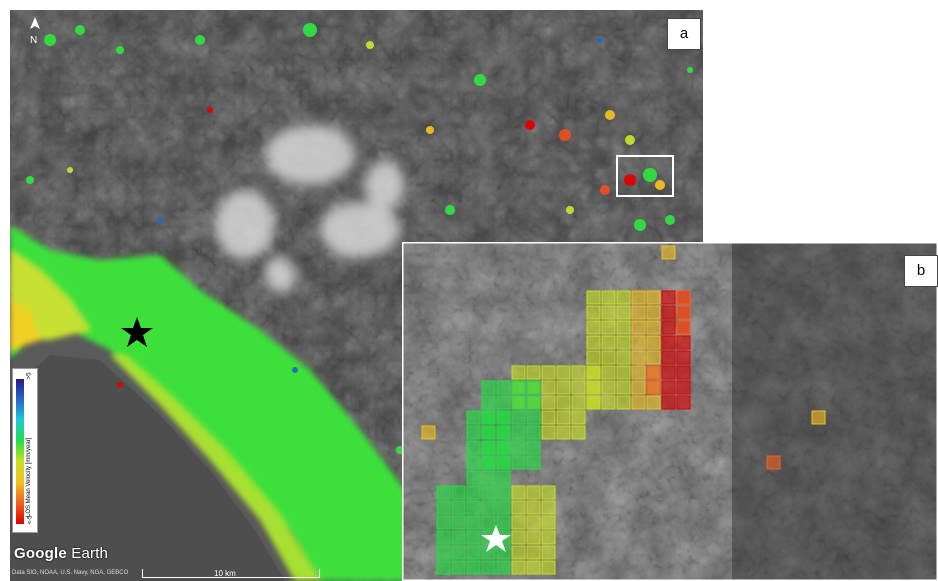 This screenshot has width=938, height=581. What do you see at coordinates (645, 176) in the screenshot?
I see `inset-extent-box` at bounding box center [645, 176].